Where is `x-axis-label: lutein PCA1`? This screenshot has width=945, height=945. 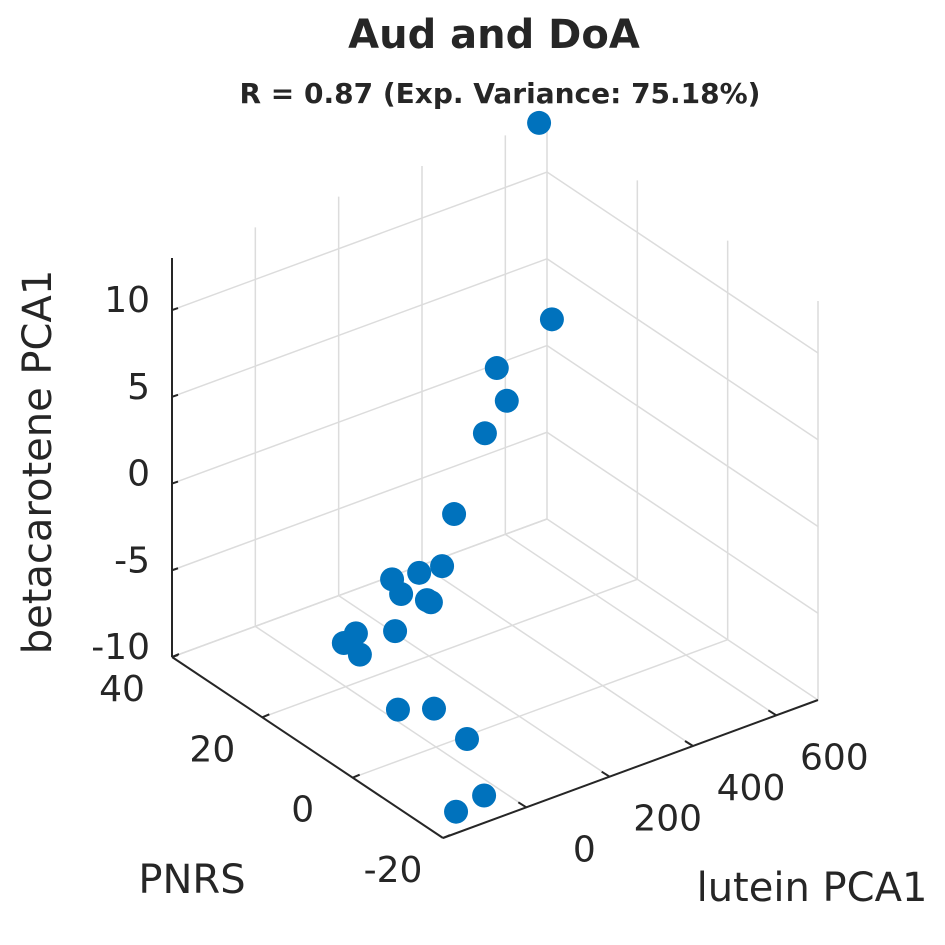
x-axis-label: lutein PCA1 is located at coordinates (812, 888).